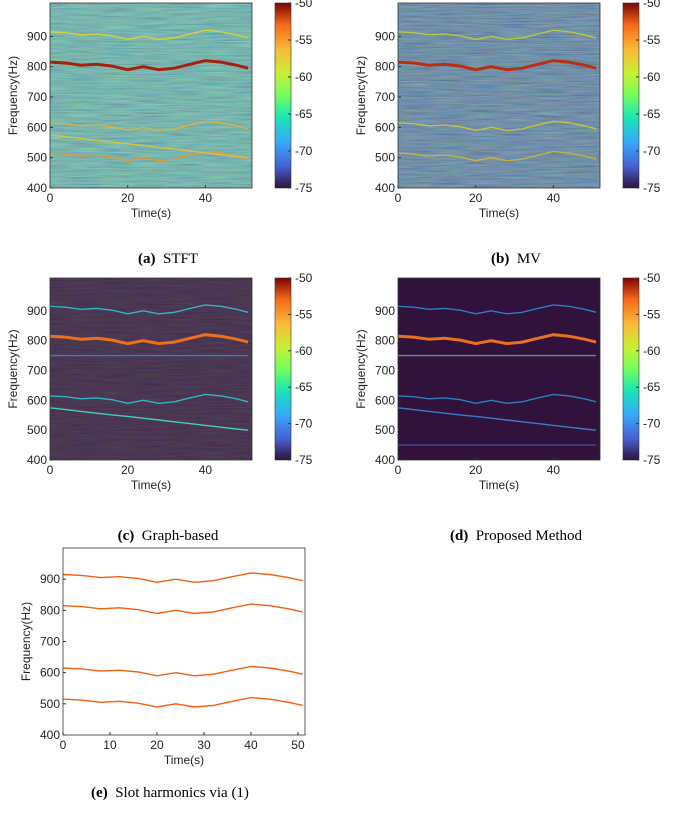 The height and width of the screenshot is (814, 676). Describe the element at coordinates (180, 536) in the screenshot. I see `caption-text: Graph-based` at that location.